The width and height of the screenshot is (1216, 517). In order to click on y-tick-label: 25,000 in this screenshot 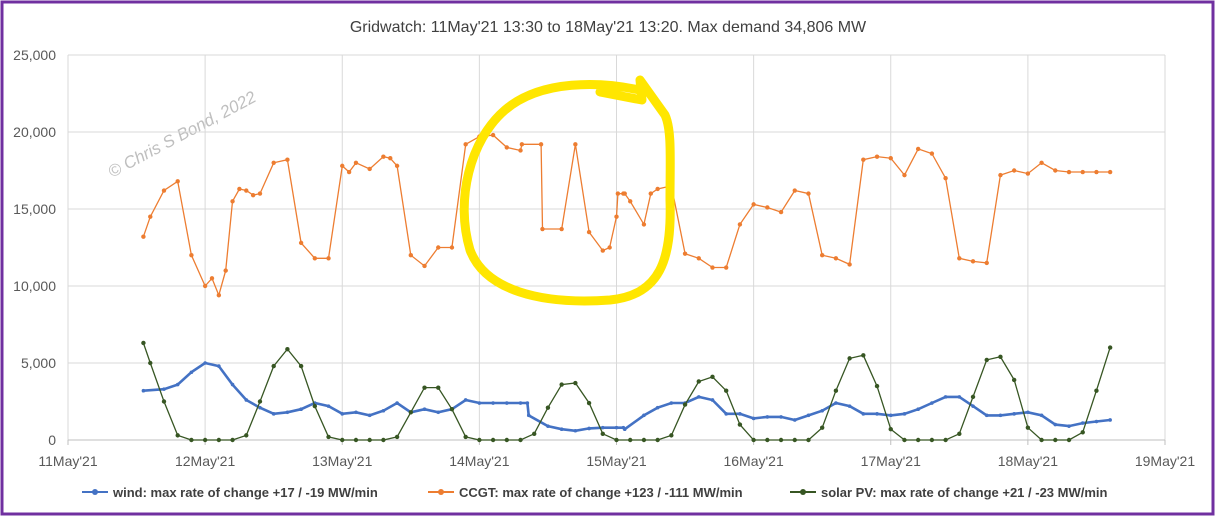, I will do `click(34, 55)`.